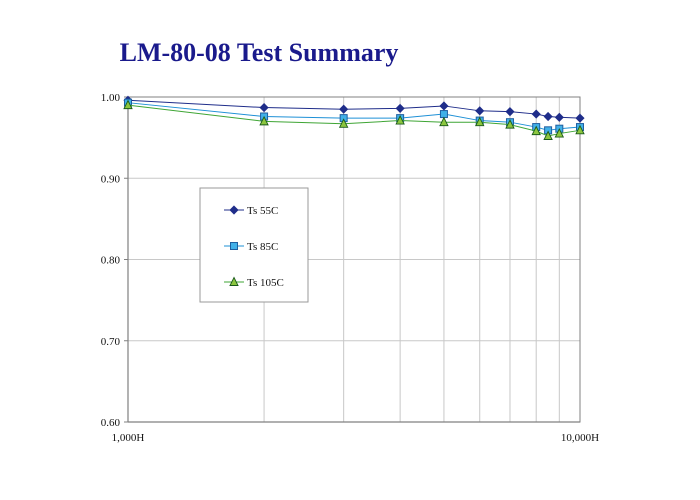  Describe the element at coordinates (265, 283) in the screenshot. I see `legend-label: Ts 105C` at that location.